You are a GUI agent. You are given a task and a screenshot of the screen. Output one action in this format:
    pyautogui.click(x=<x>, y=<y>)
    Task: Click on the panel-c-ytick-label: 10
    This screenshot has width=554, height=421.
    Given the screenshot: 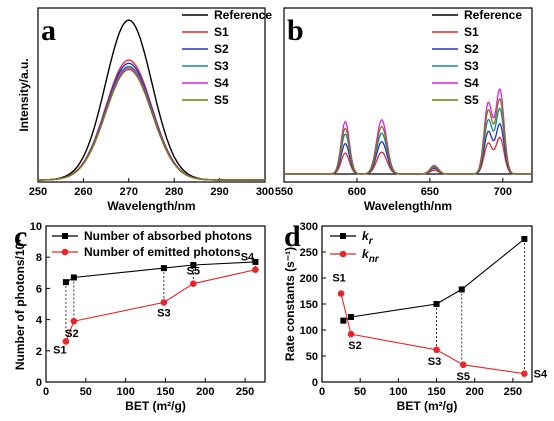 What is the action you would take?
    pyautogui.click(x=36, y=227)
    